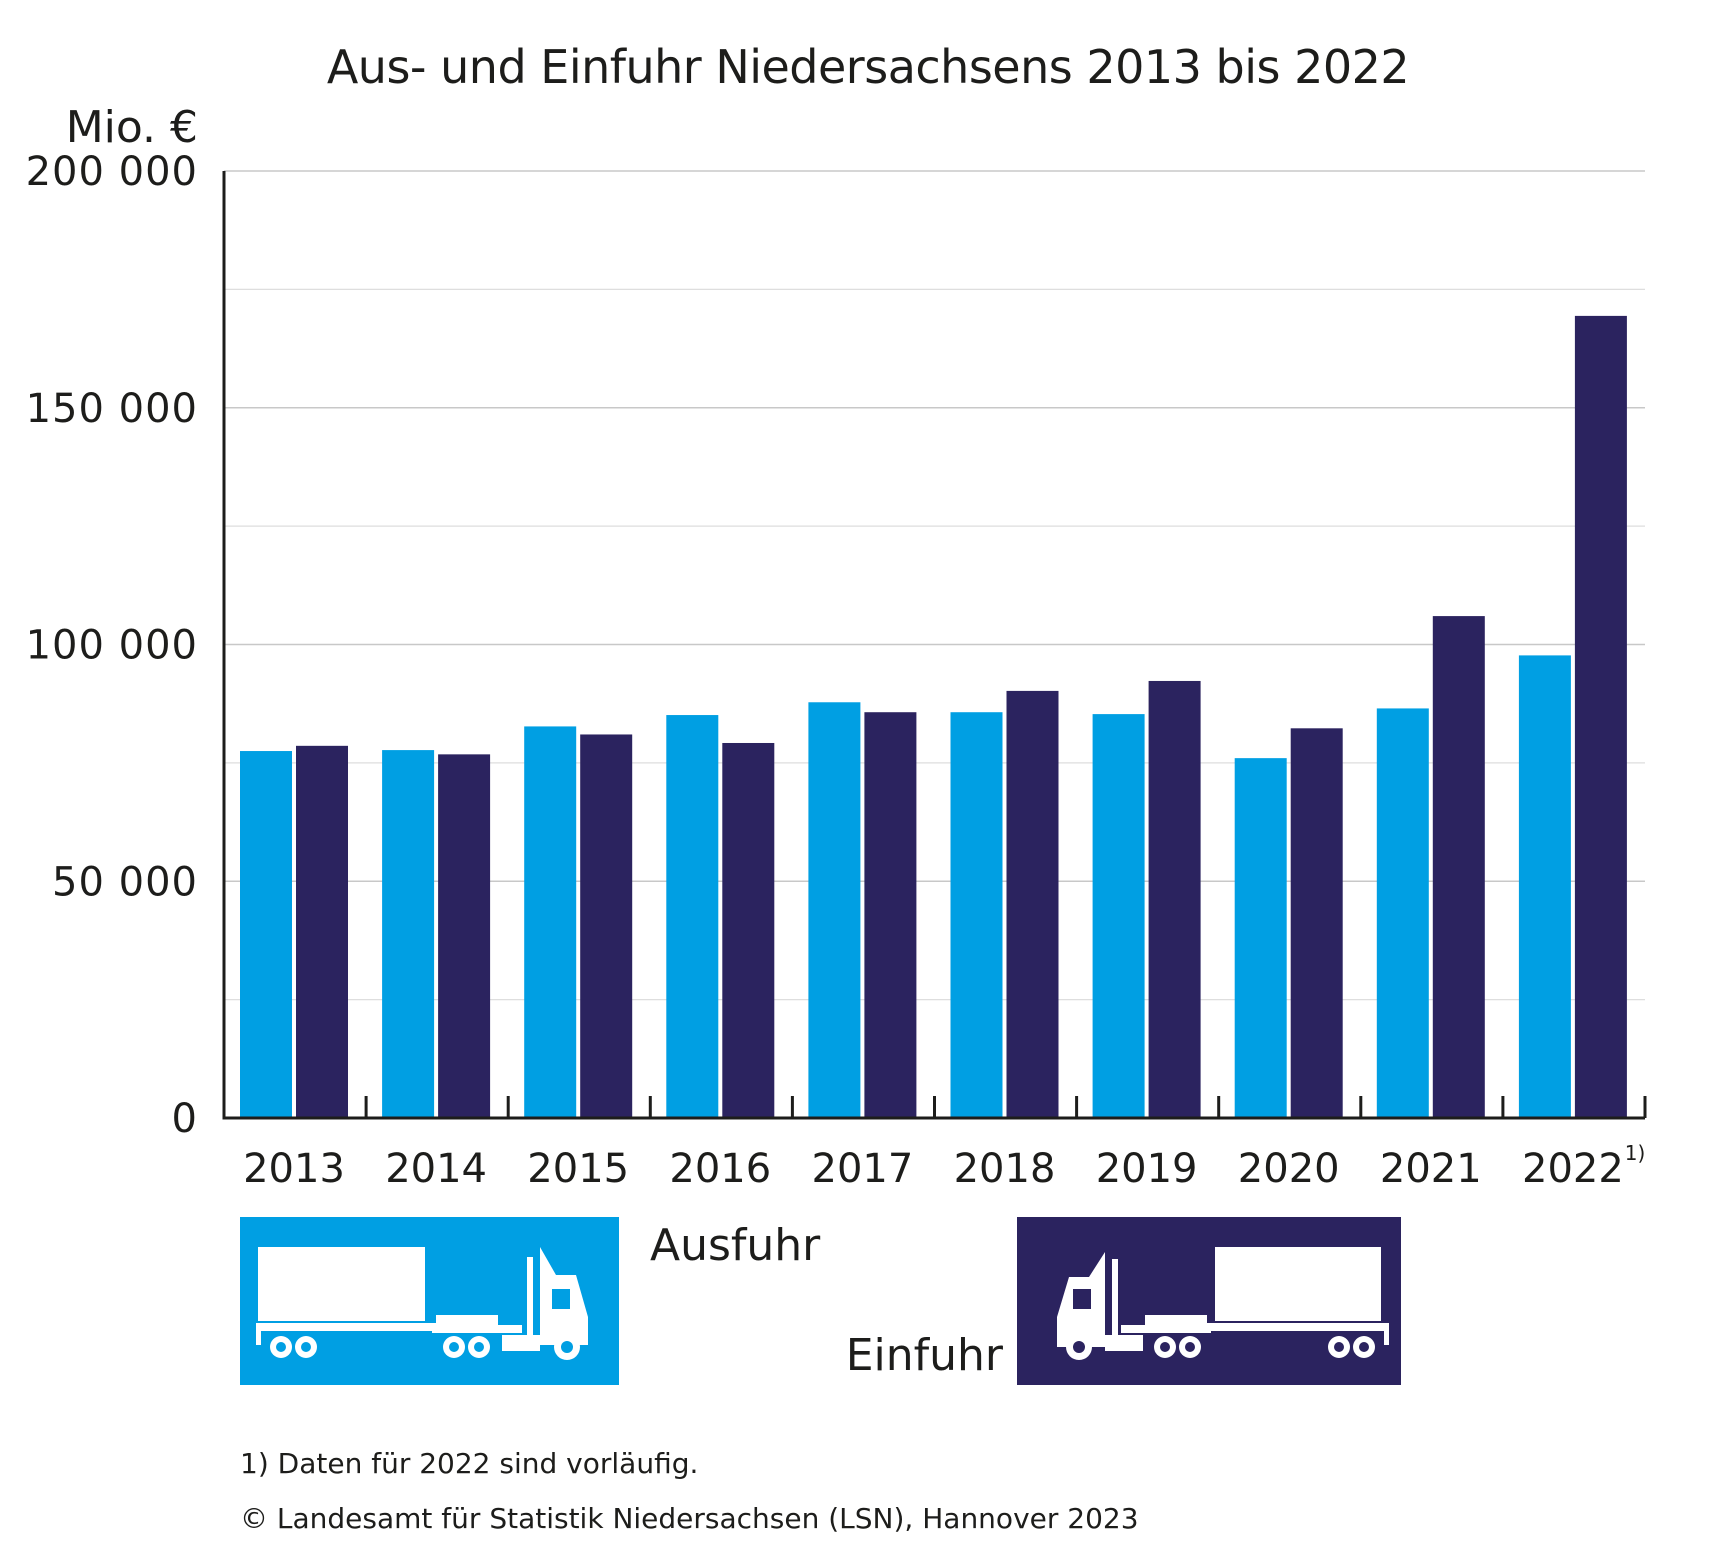 This screenshot has width=1709, height=1545. Describe the element at coordinates (550, 922) in the screenshot. I see `bar-ausfuhr-2015` at that location.